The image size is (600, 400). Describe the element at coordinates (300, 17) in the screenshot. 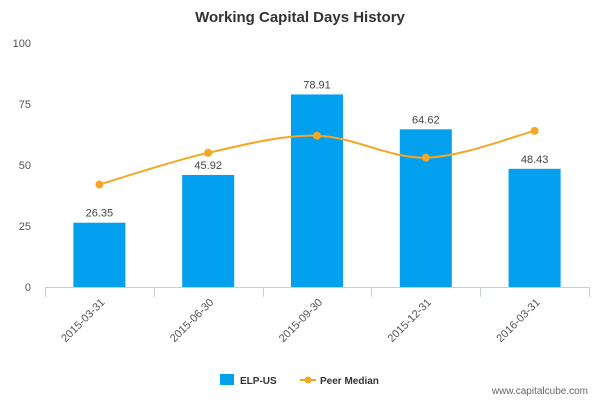

I see `chart-title: Working Capital Days History` at that location.